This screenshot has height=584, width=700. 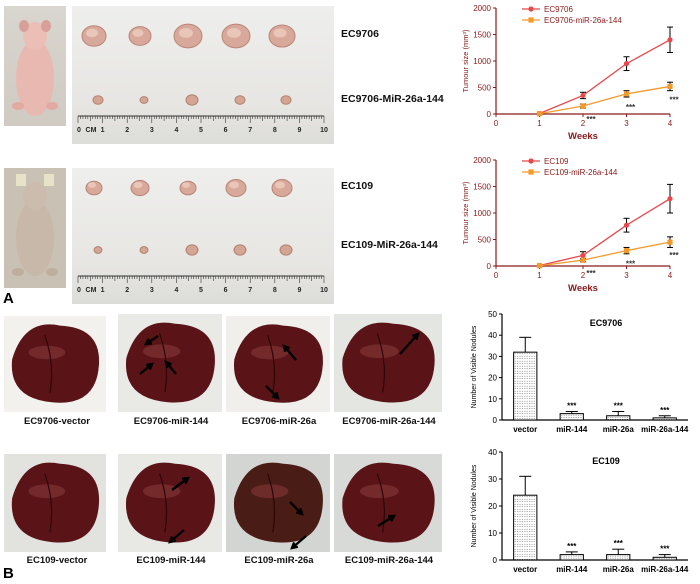 What do you see at coordinates (201, 290) in the screenshot?
I see `ruler-label: 5` at bounding box center [201, 290].